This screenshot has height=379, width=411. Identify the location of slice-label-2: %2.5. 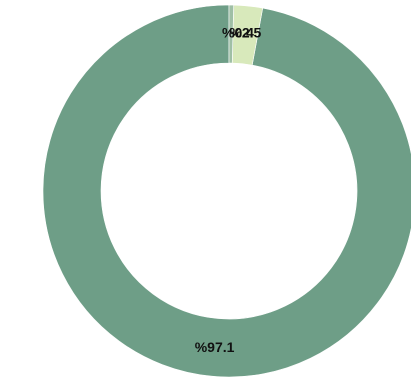
(245, 33).